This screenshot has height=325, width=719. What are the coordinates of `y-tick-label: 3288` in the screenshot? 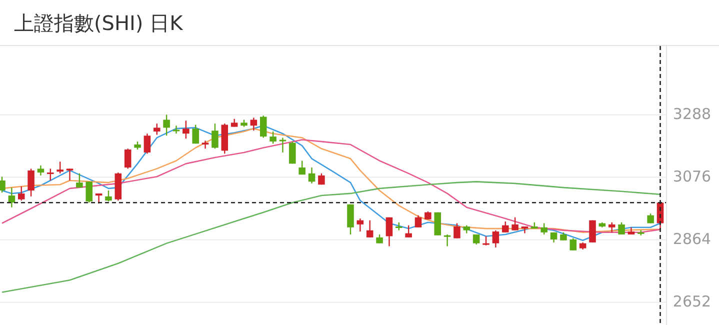 It's located at (692, 113).